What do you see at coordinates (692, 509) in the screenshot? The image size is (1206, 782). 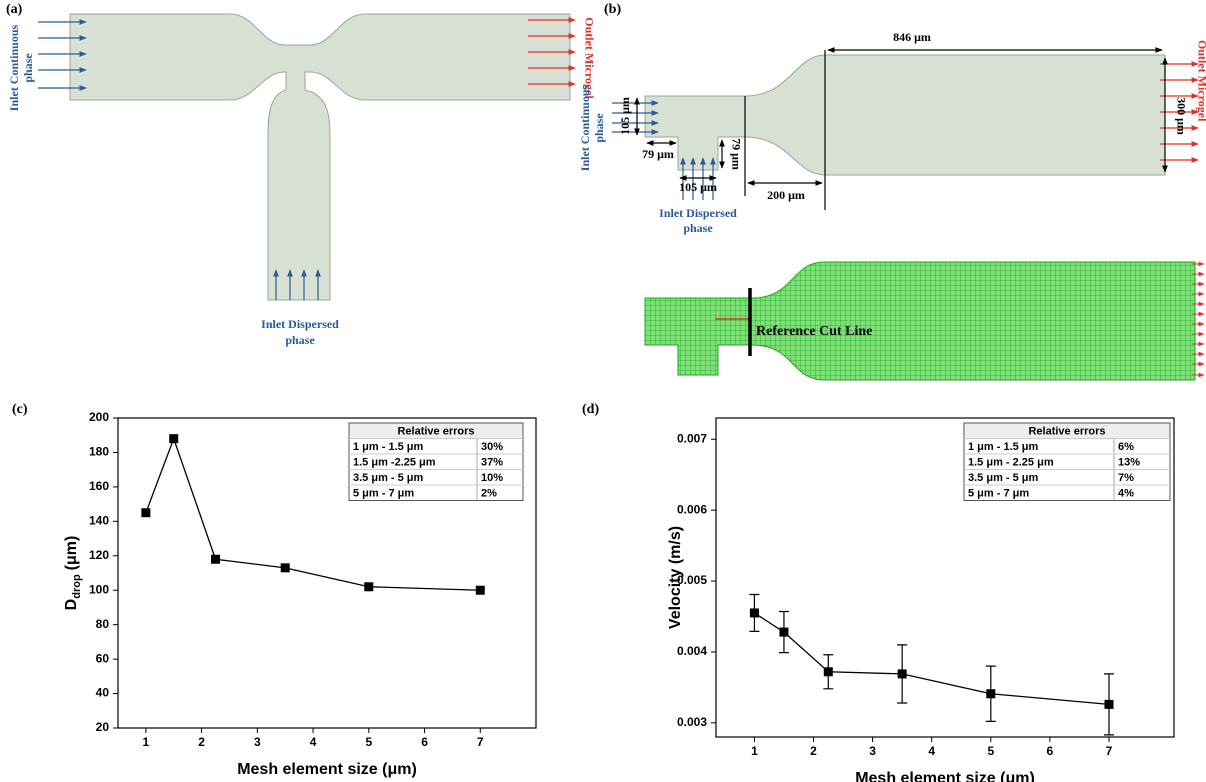 I see `y-tick-label: 0.006` at bounding box center [692, 509].